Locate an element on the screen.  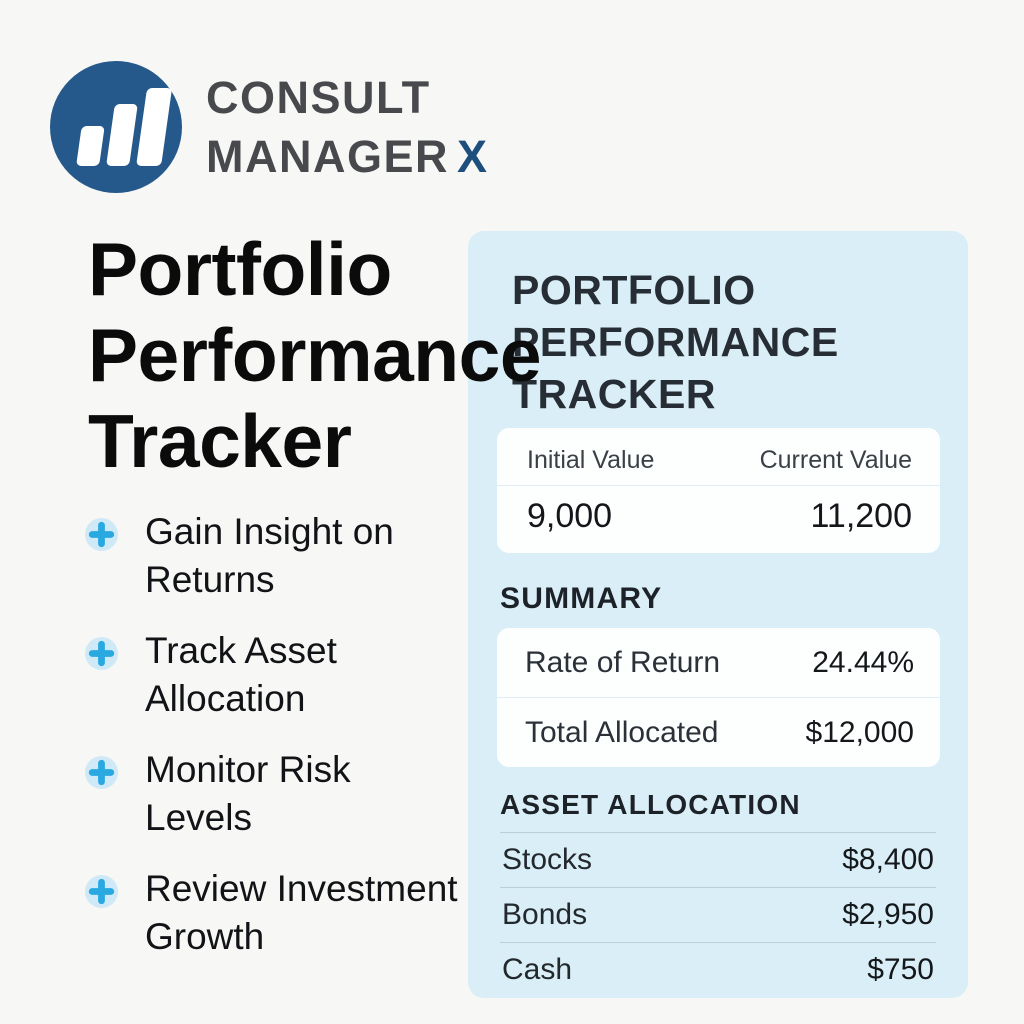
page-title-line: Tracker is located at coordinates (220, 441).